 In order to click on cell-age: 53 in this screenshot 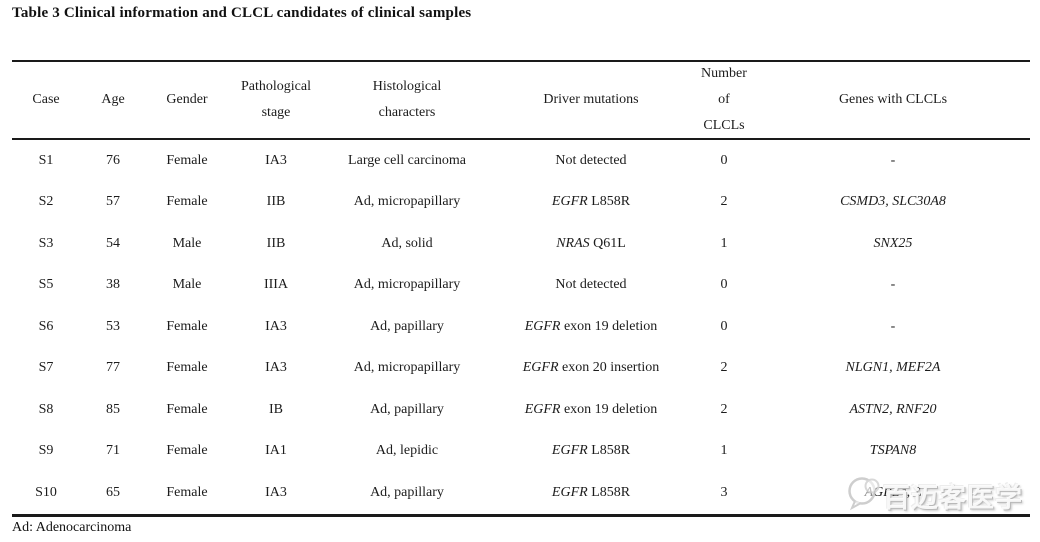, I will do `click(113, 326)`.